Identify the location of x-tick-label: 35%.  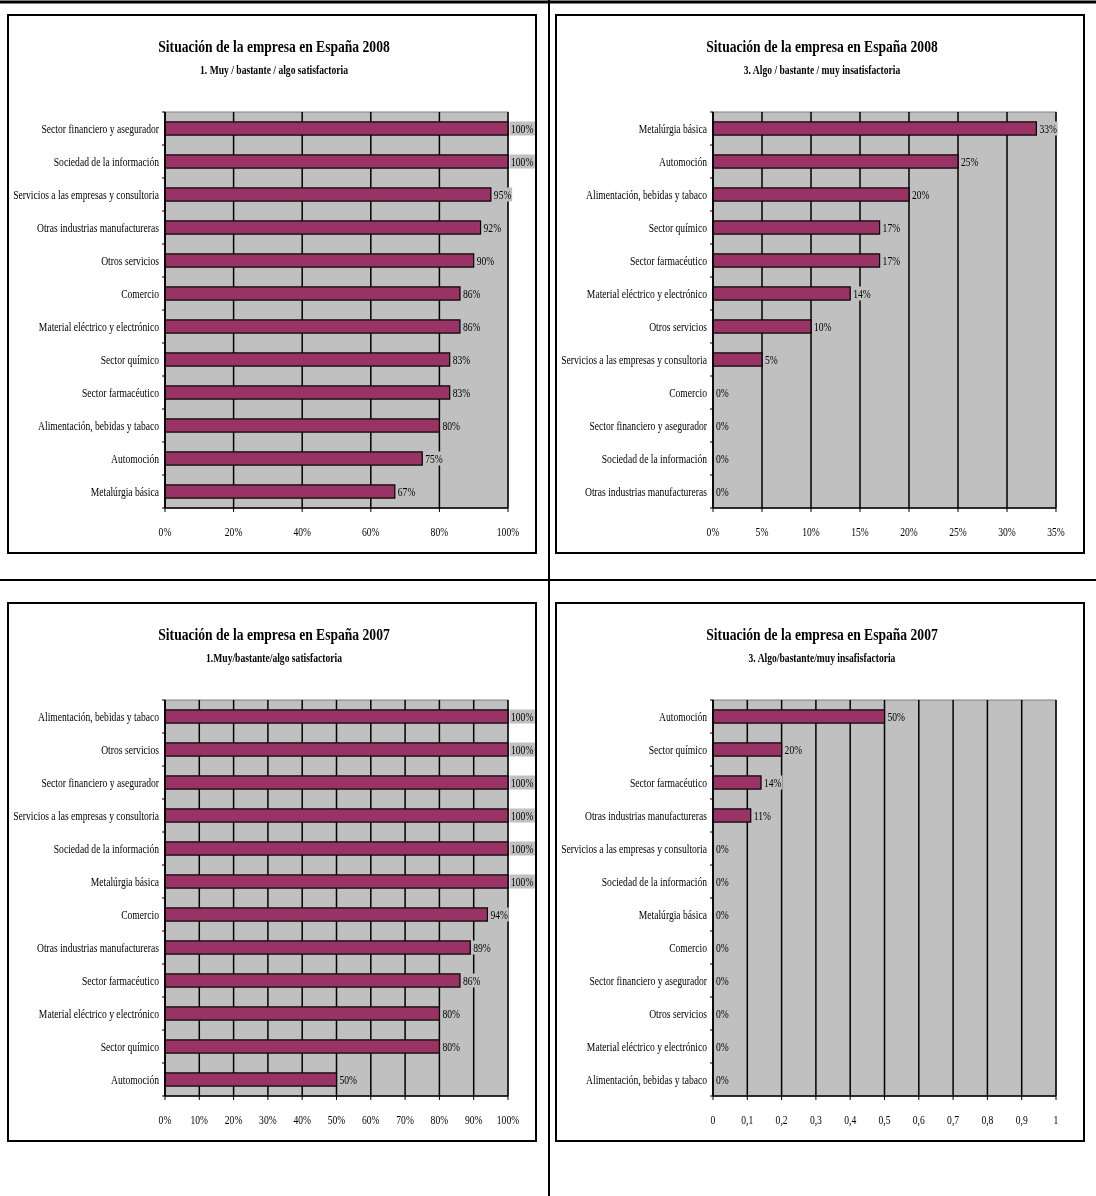
(1056, 531).